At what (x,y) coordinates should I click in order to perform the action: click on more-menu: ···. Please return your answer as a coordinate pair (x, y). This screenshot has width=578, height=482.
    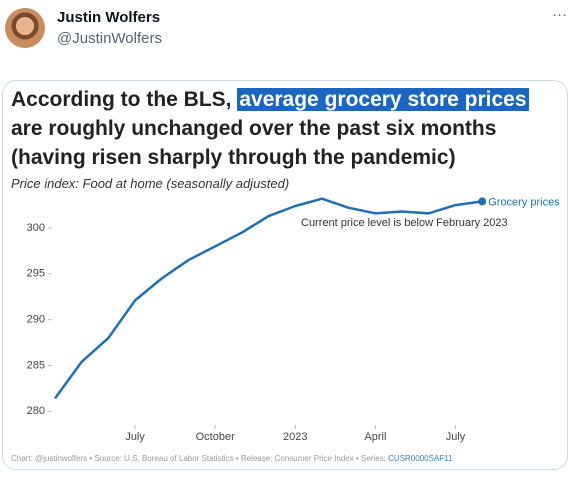
    Looking at the image, I should click on (559, 14).